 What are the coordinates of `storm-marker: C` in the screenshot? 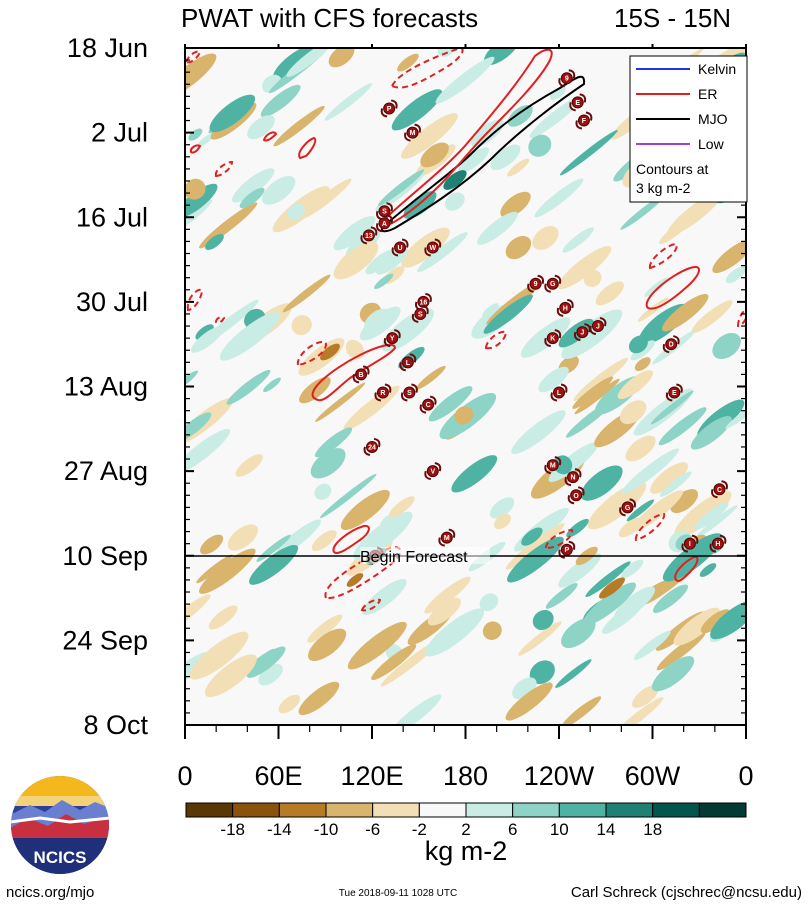 It's located at (719, 489).